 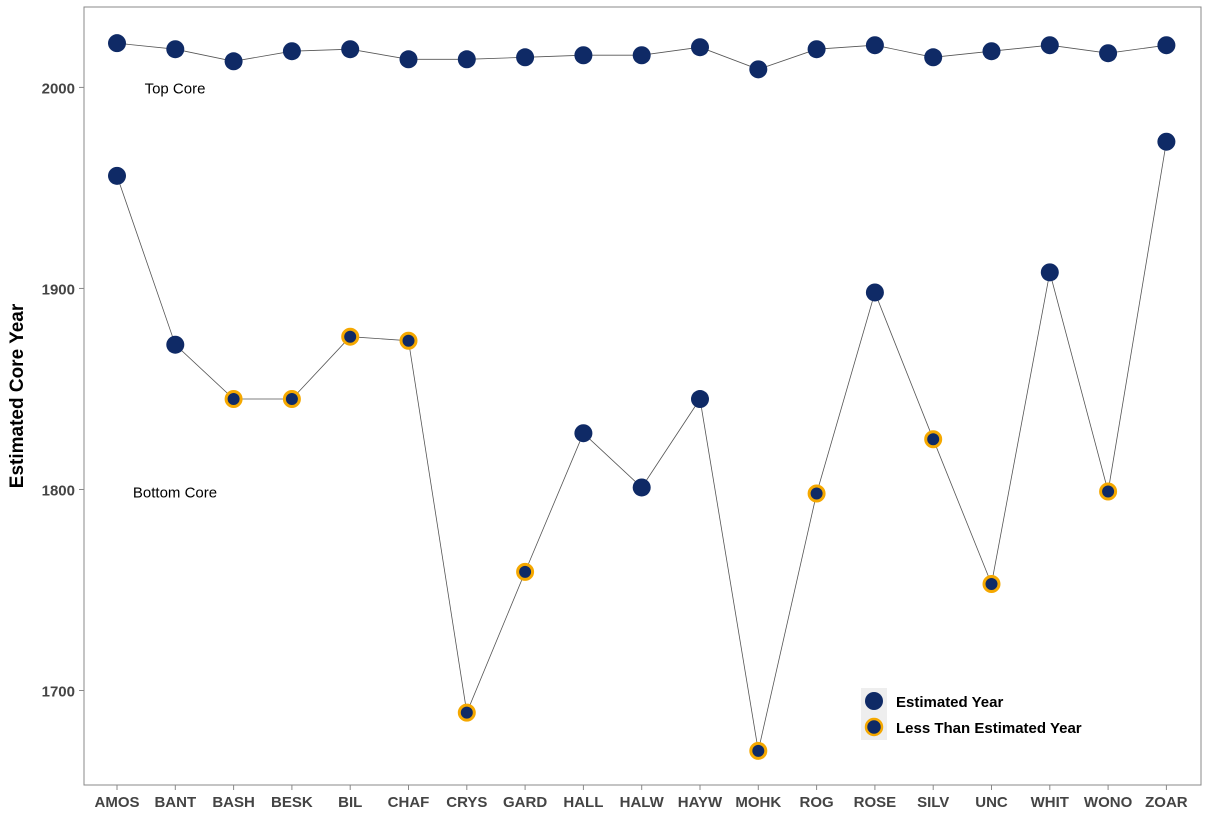 I want to click on x-tick-label: CHAF, so click(x=409, y=802).